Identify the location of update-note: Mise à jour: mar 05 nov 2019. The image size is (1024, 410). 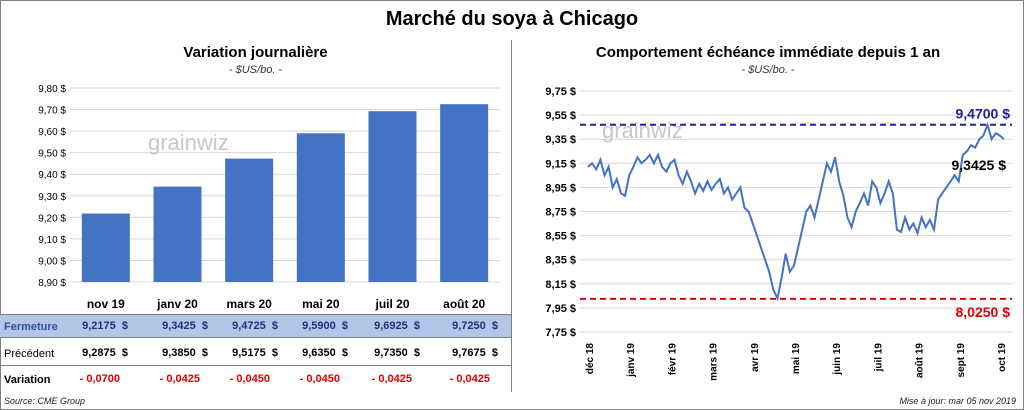
(957, 401).